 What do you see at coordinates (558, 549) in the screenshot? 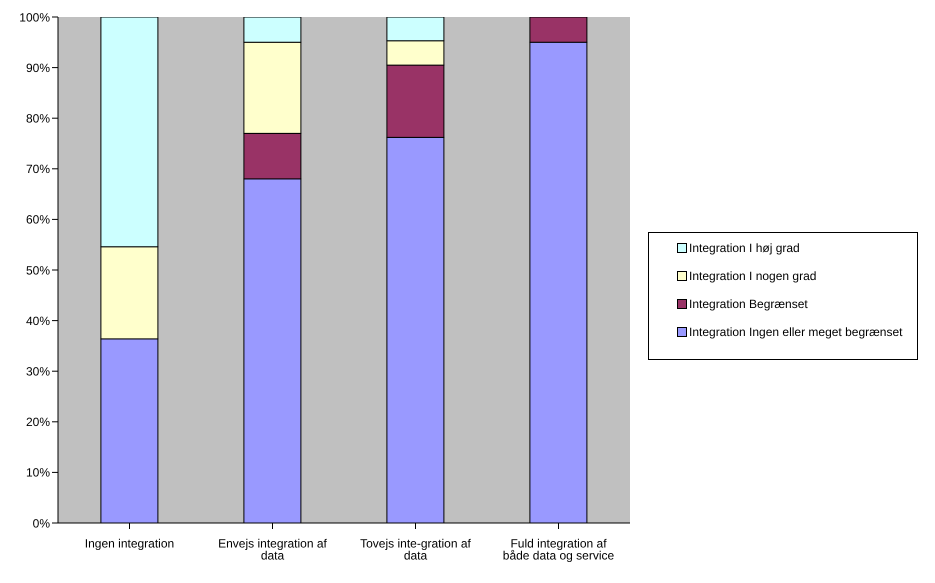
I see `x-tick-label: Fuld integration af både data og service` at bounding box center [558, 549].